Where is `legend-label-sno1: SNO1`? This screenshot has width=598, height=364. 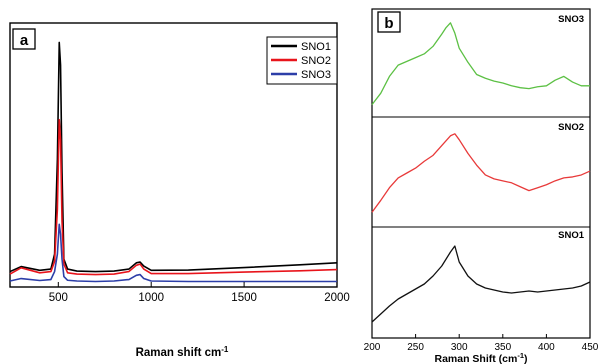 legend-label-sno1: SNO1 is located at coordinates (316, 47).